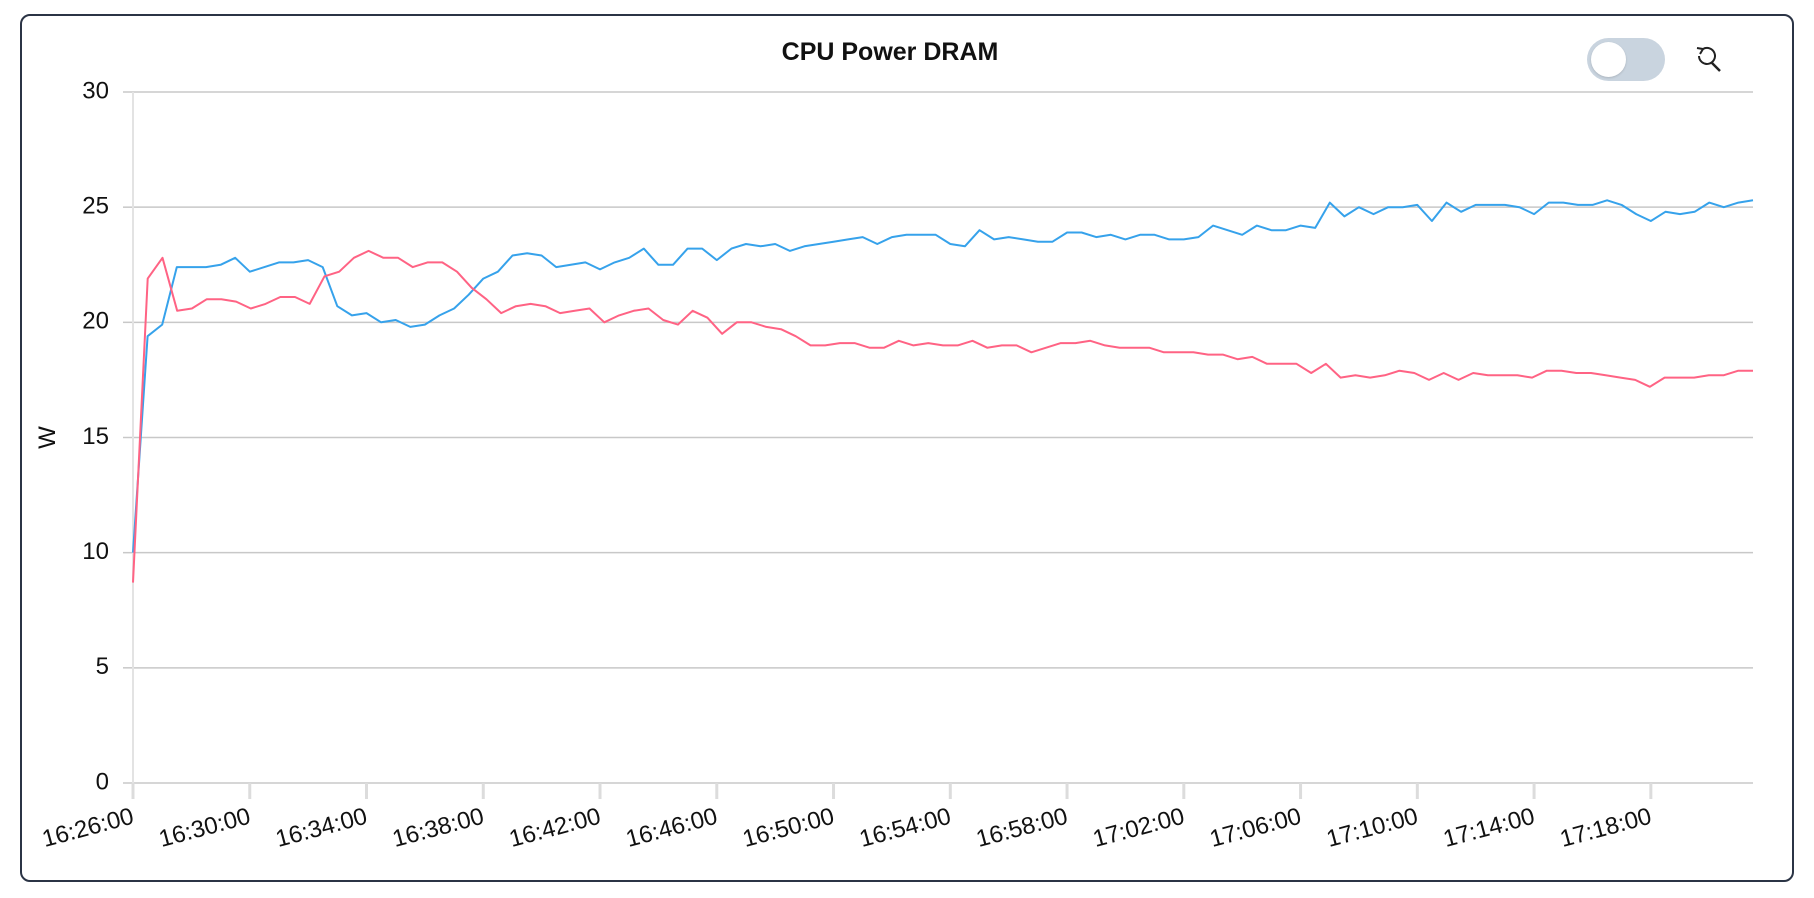 The height and width of the screenshot is (898, 1814). What do you see at coordinates (321, 828) in the screenshot?
I see `x-tick-label: 16:34:00` at bounding box center [321, 828].